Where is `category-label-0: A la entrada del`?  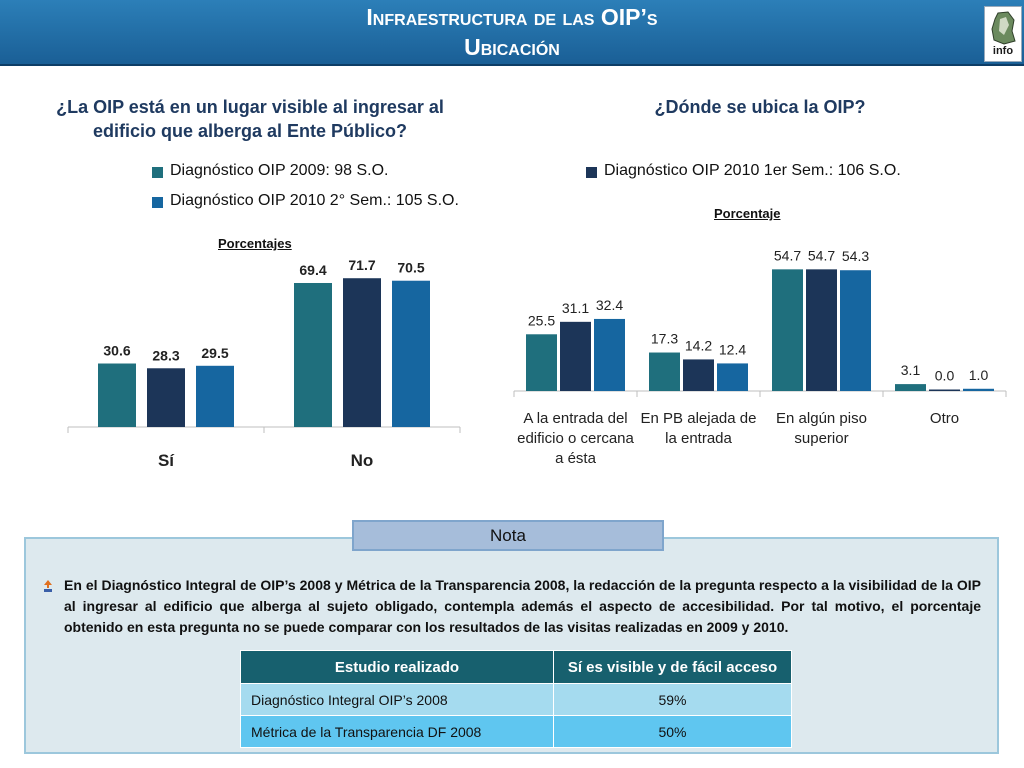 category-label-0: A la entrada del is located at coordinates (575, 418).